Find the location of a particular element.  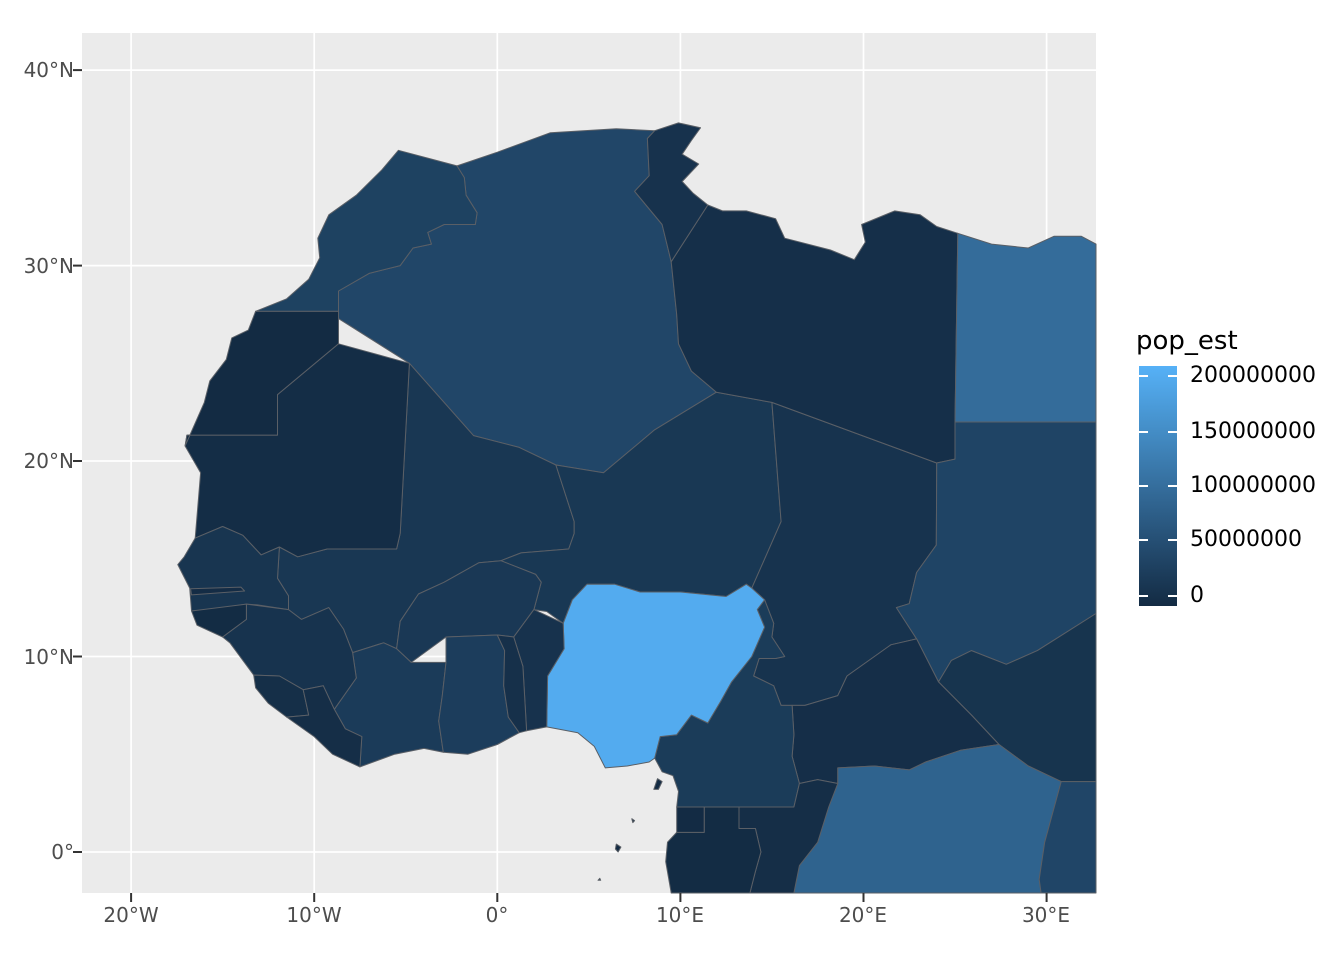

y-tick-label-20n: 20°N is located at coordinates (48, 461).